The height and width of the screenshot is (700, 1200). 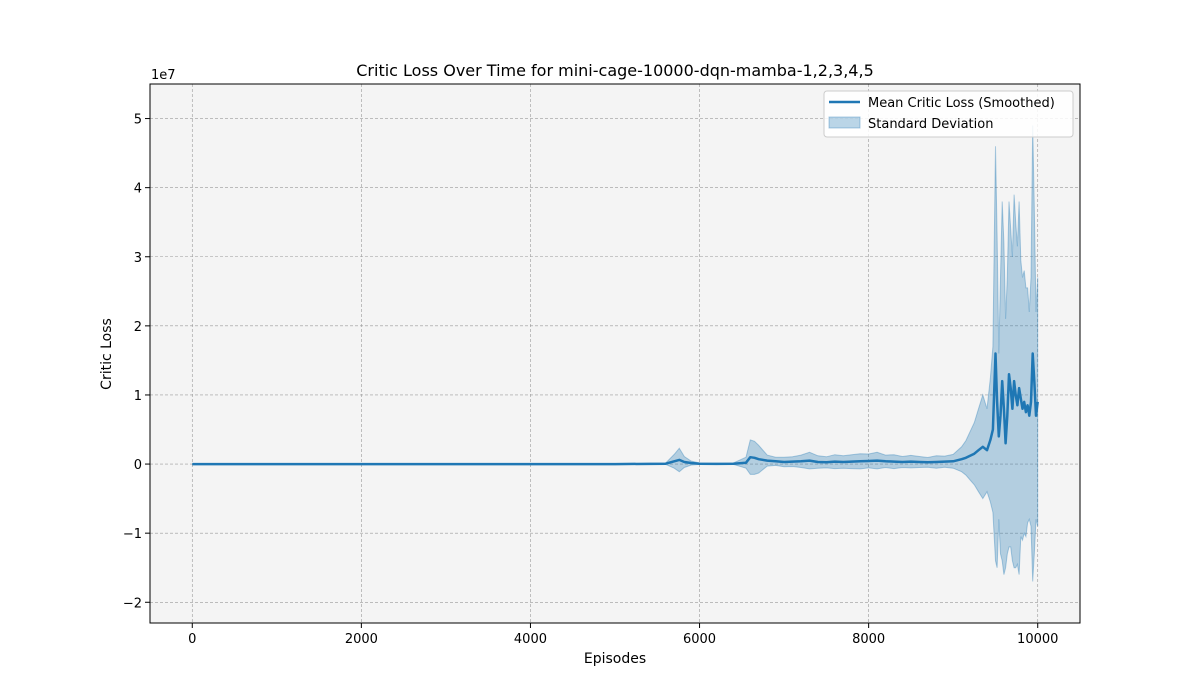 I want to click on y-axis-offset-label: 1e7, so click(x=163, y=75).